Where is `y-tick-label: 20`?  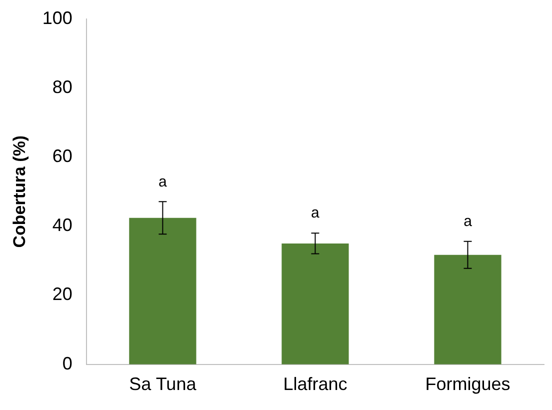
y-tick-label: 20 is located at coordinates (62, 294).